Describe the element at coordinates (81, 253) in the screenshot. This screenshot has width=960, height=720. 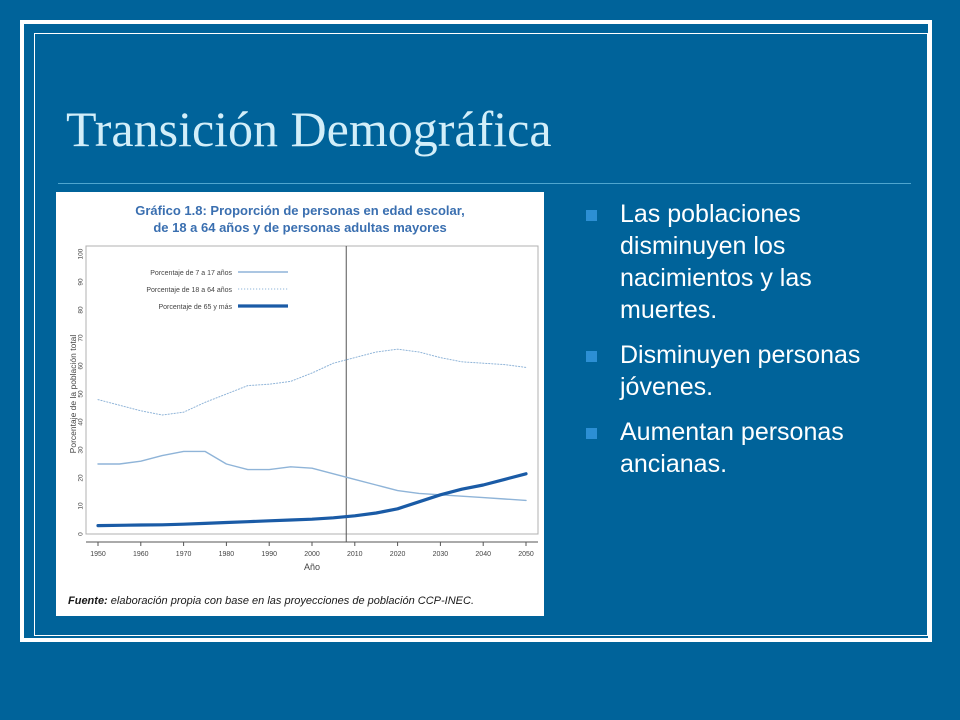
I see `y-tick-label: 100` at that location.